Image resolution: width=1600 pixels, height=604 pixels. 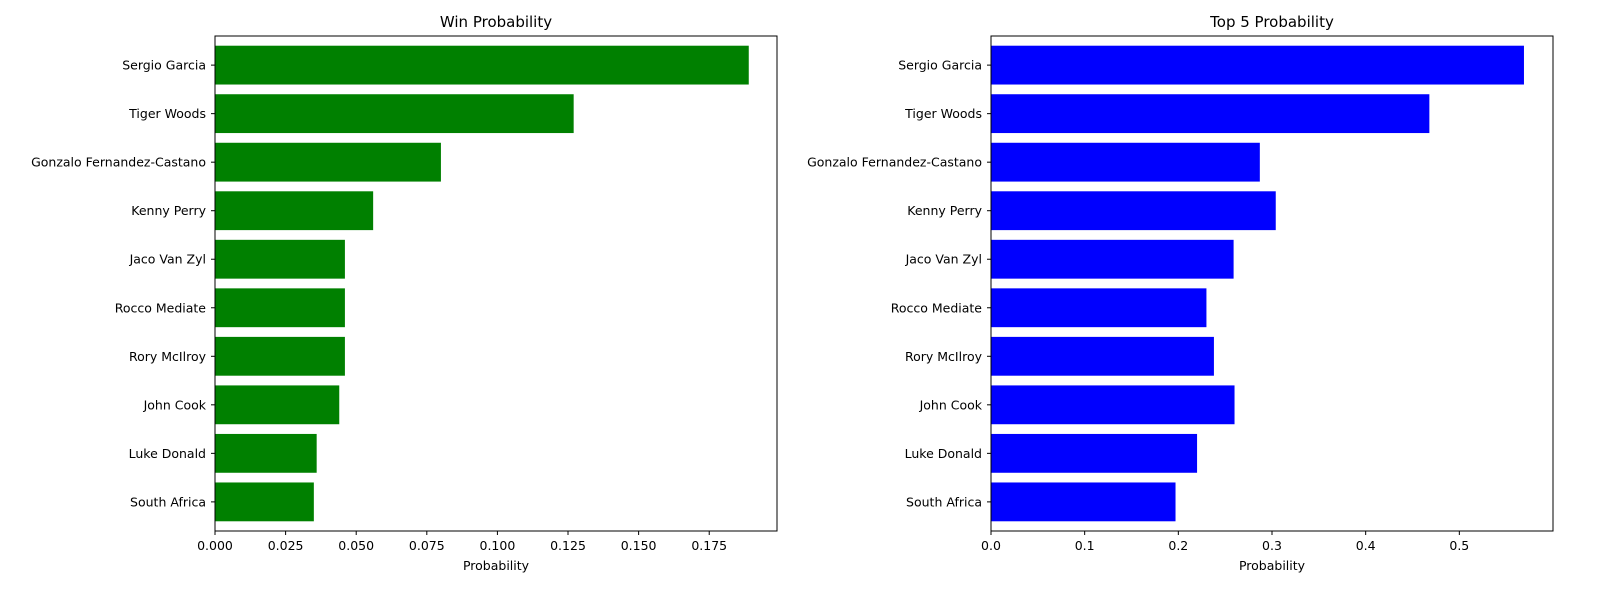 I want to click on chart-title: Win Probability, so click(x=496, y=22).